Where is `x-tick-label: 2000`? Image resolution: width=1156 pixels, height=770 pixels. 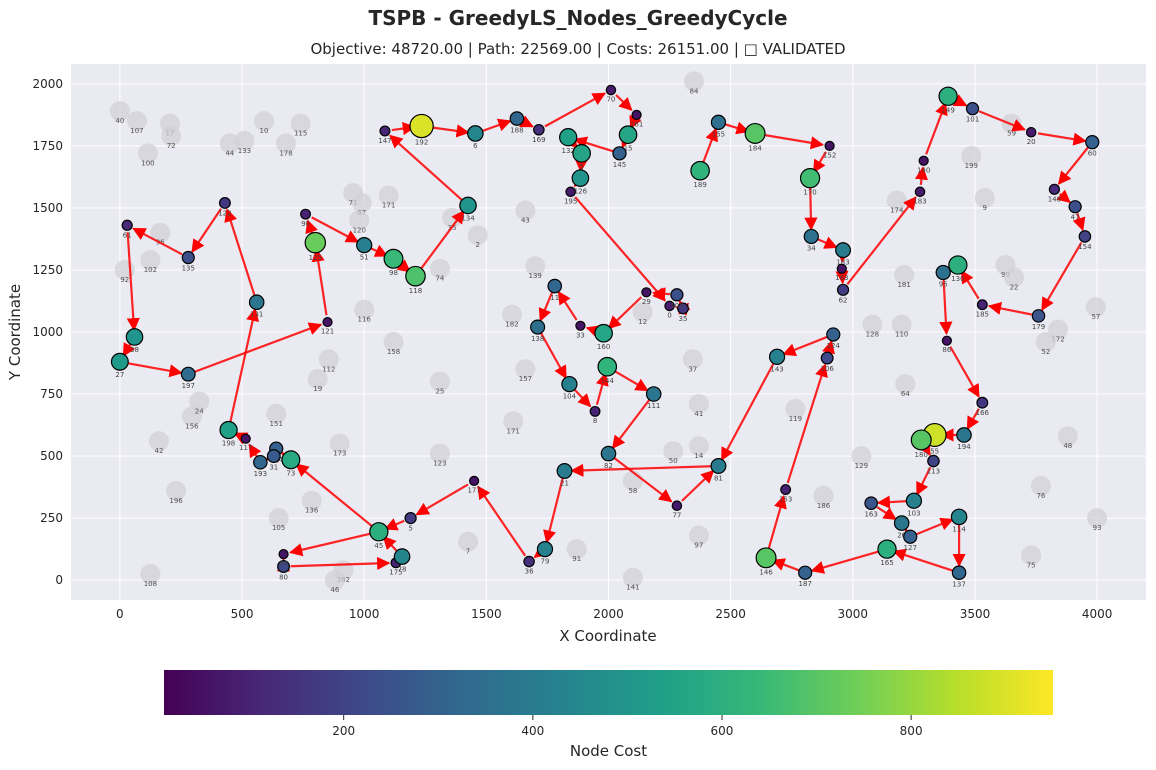 x-tick-label: 2000 is located at coordinates (608, 614).